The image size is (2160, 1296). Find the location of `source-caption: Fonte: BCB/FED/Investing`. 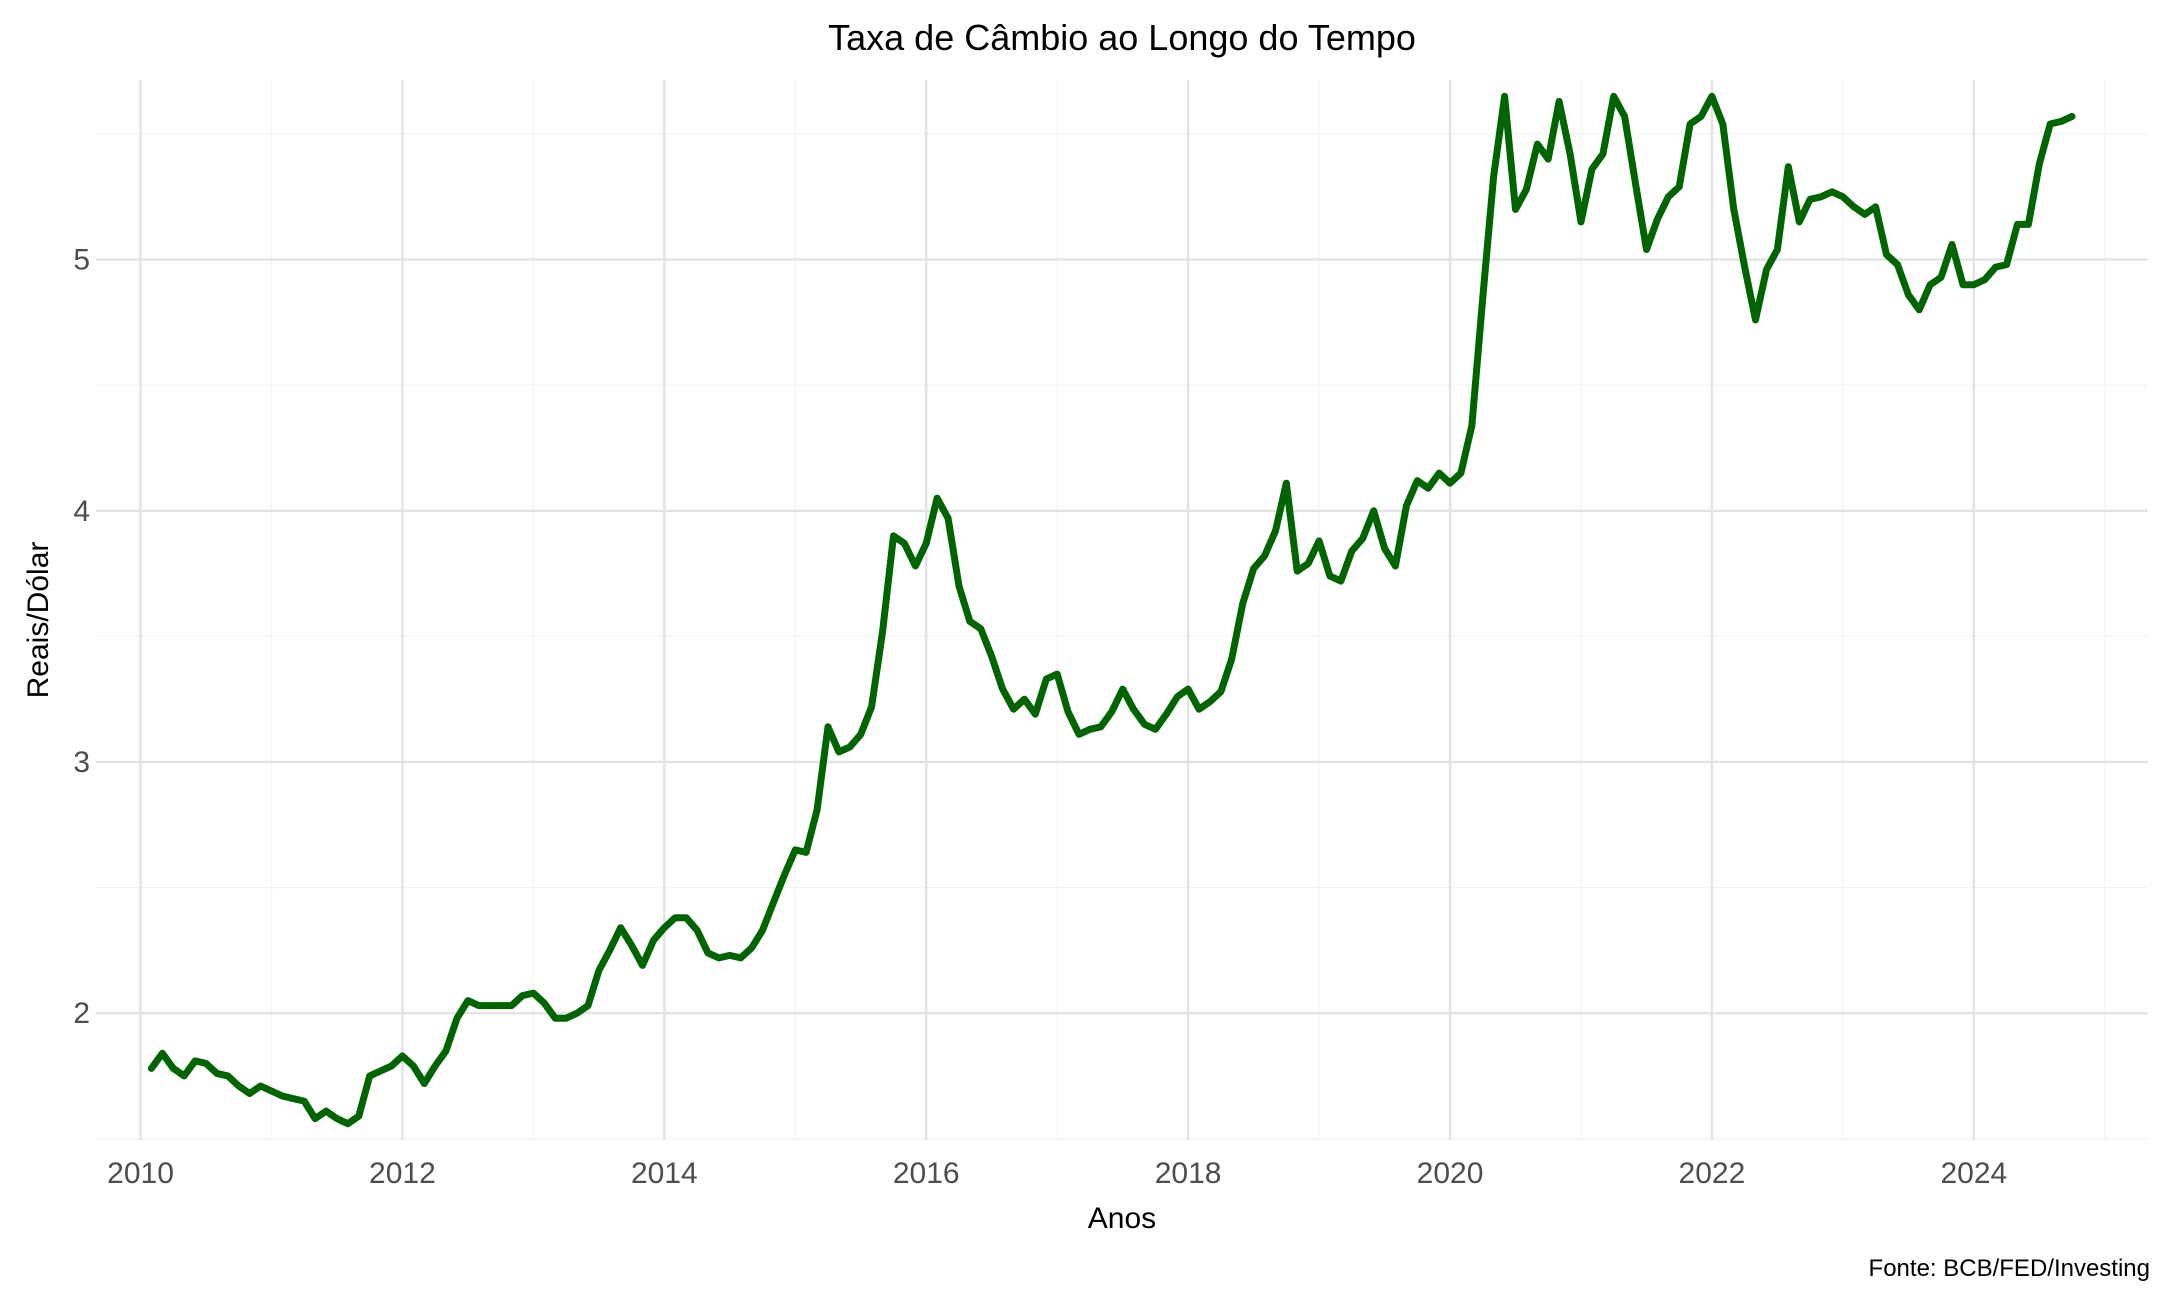

source-caption: Fonte: BCB/FED/Investing is located at coordinates (2009, 1268).